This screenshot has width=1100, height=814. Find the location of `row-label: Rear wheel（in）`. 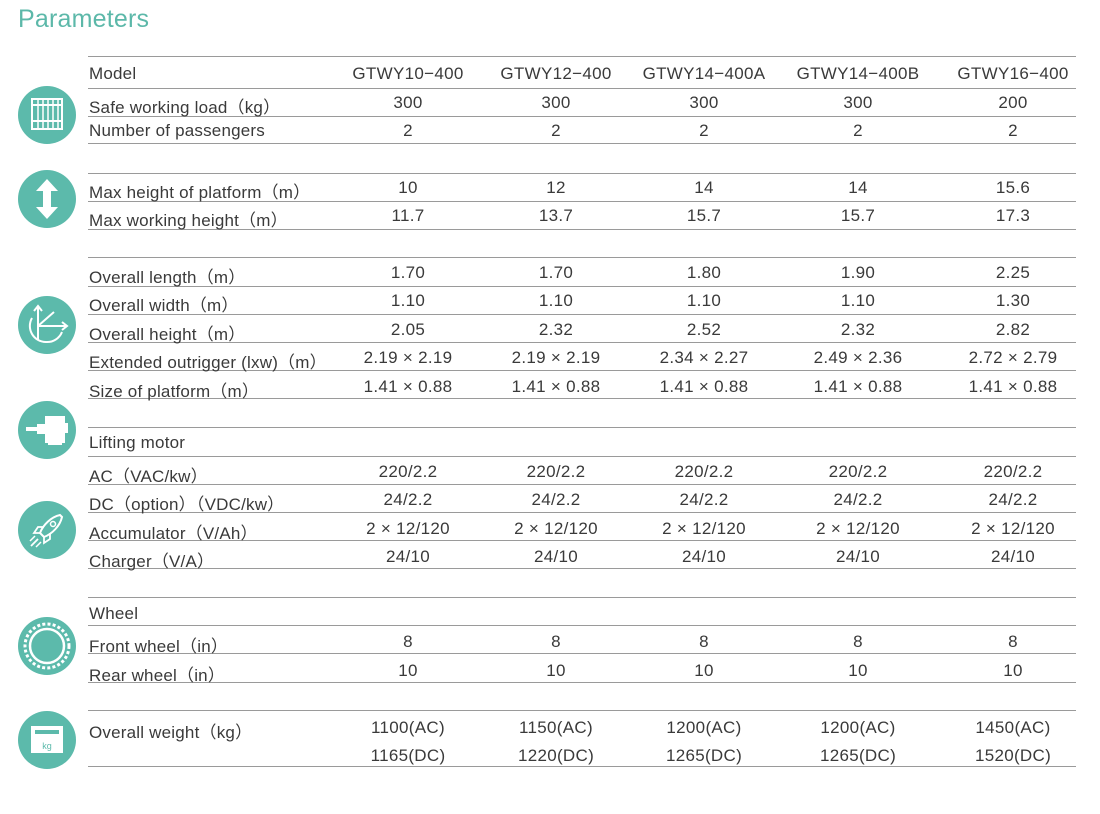

row-label: Rear wheel（in） is located at coordinates (157, 675).